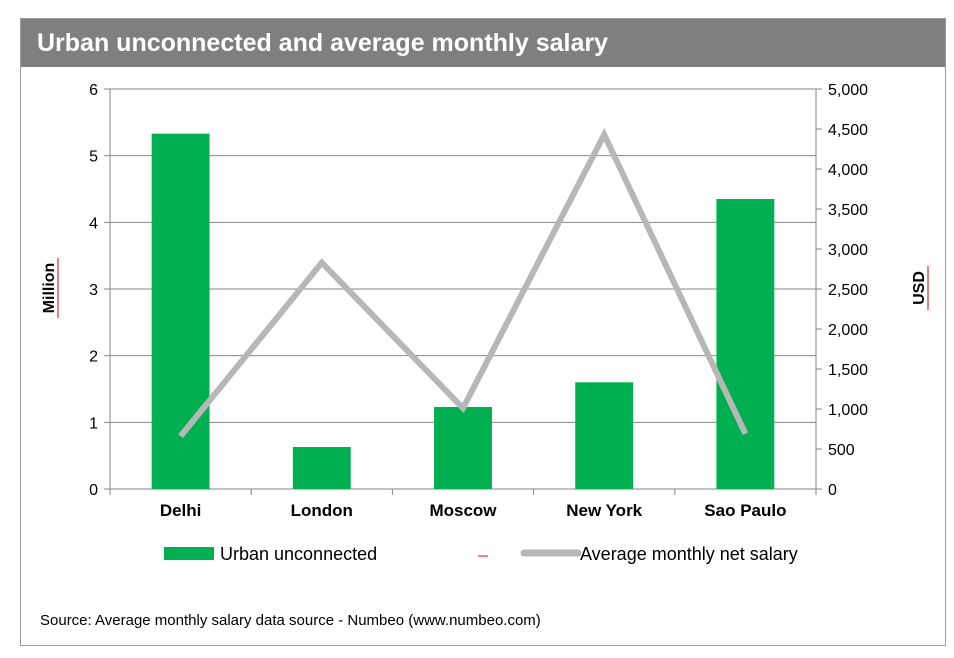  Describe the element at coordinates (604, 510) in the screenshot. I see `category-label: New York` at that location.